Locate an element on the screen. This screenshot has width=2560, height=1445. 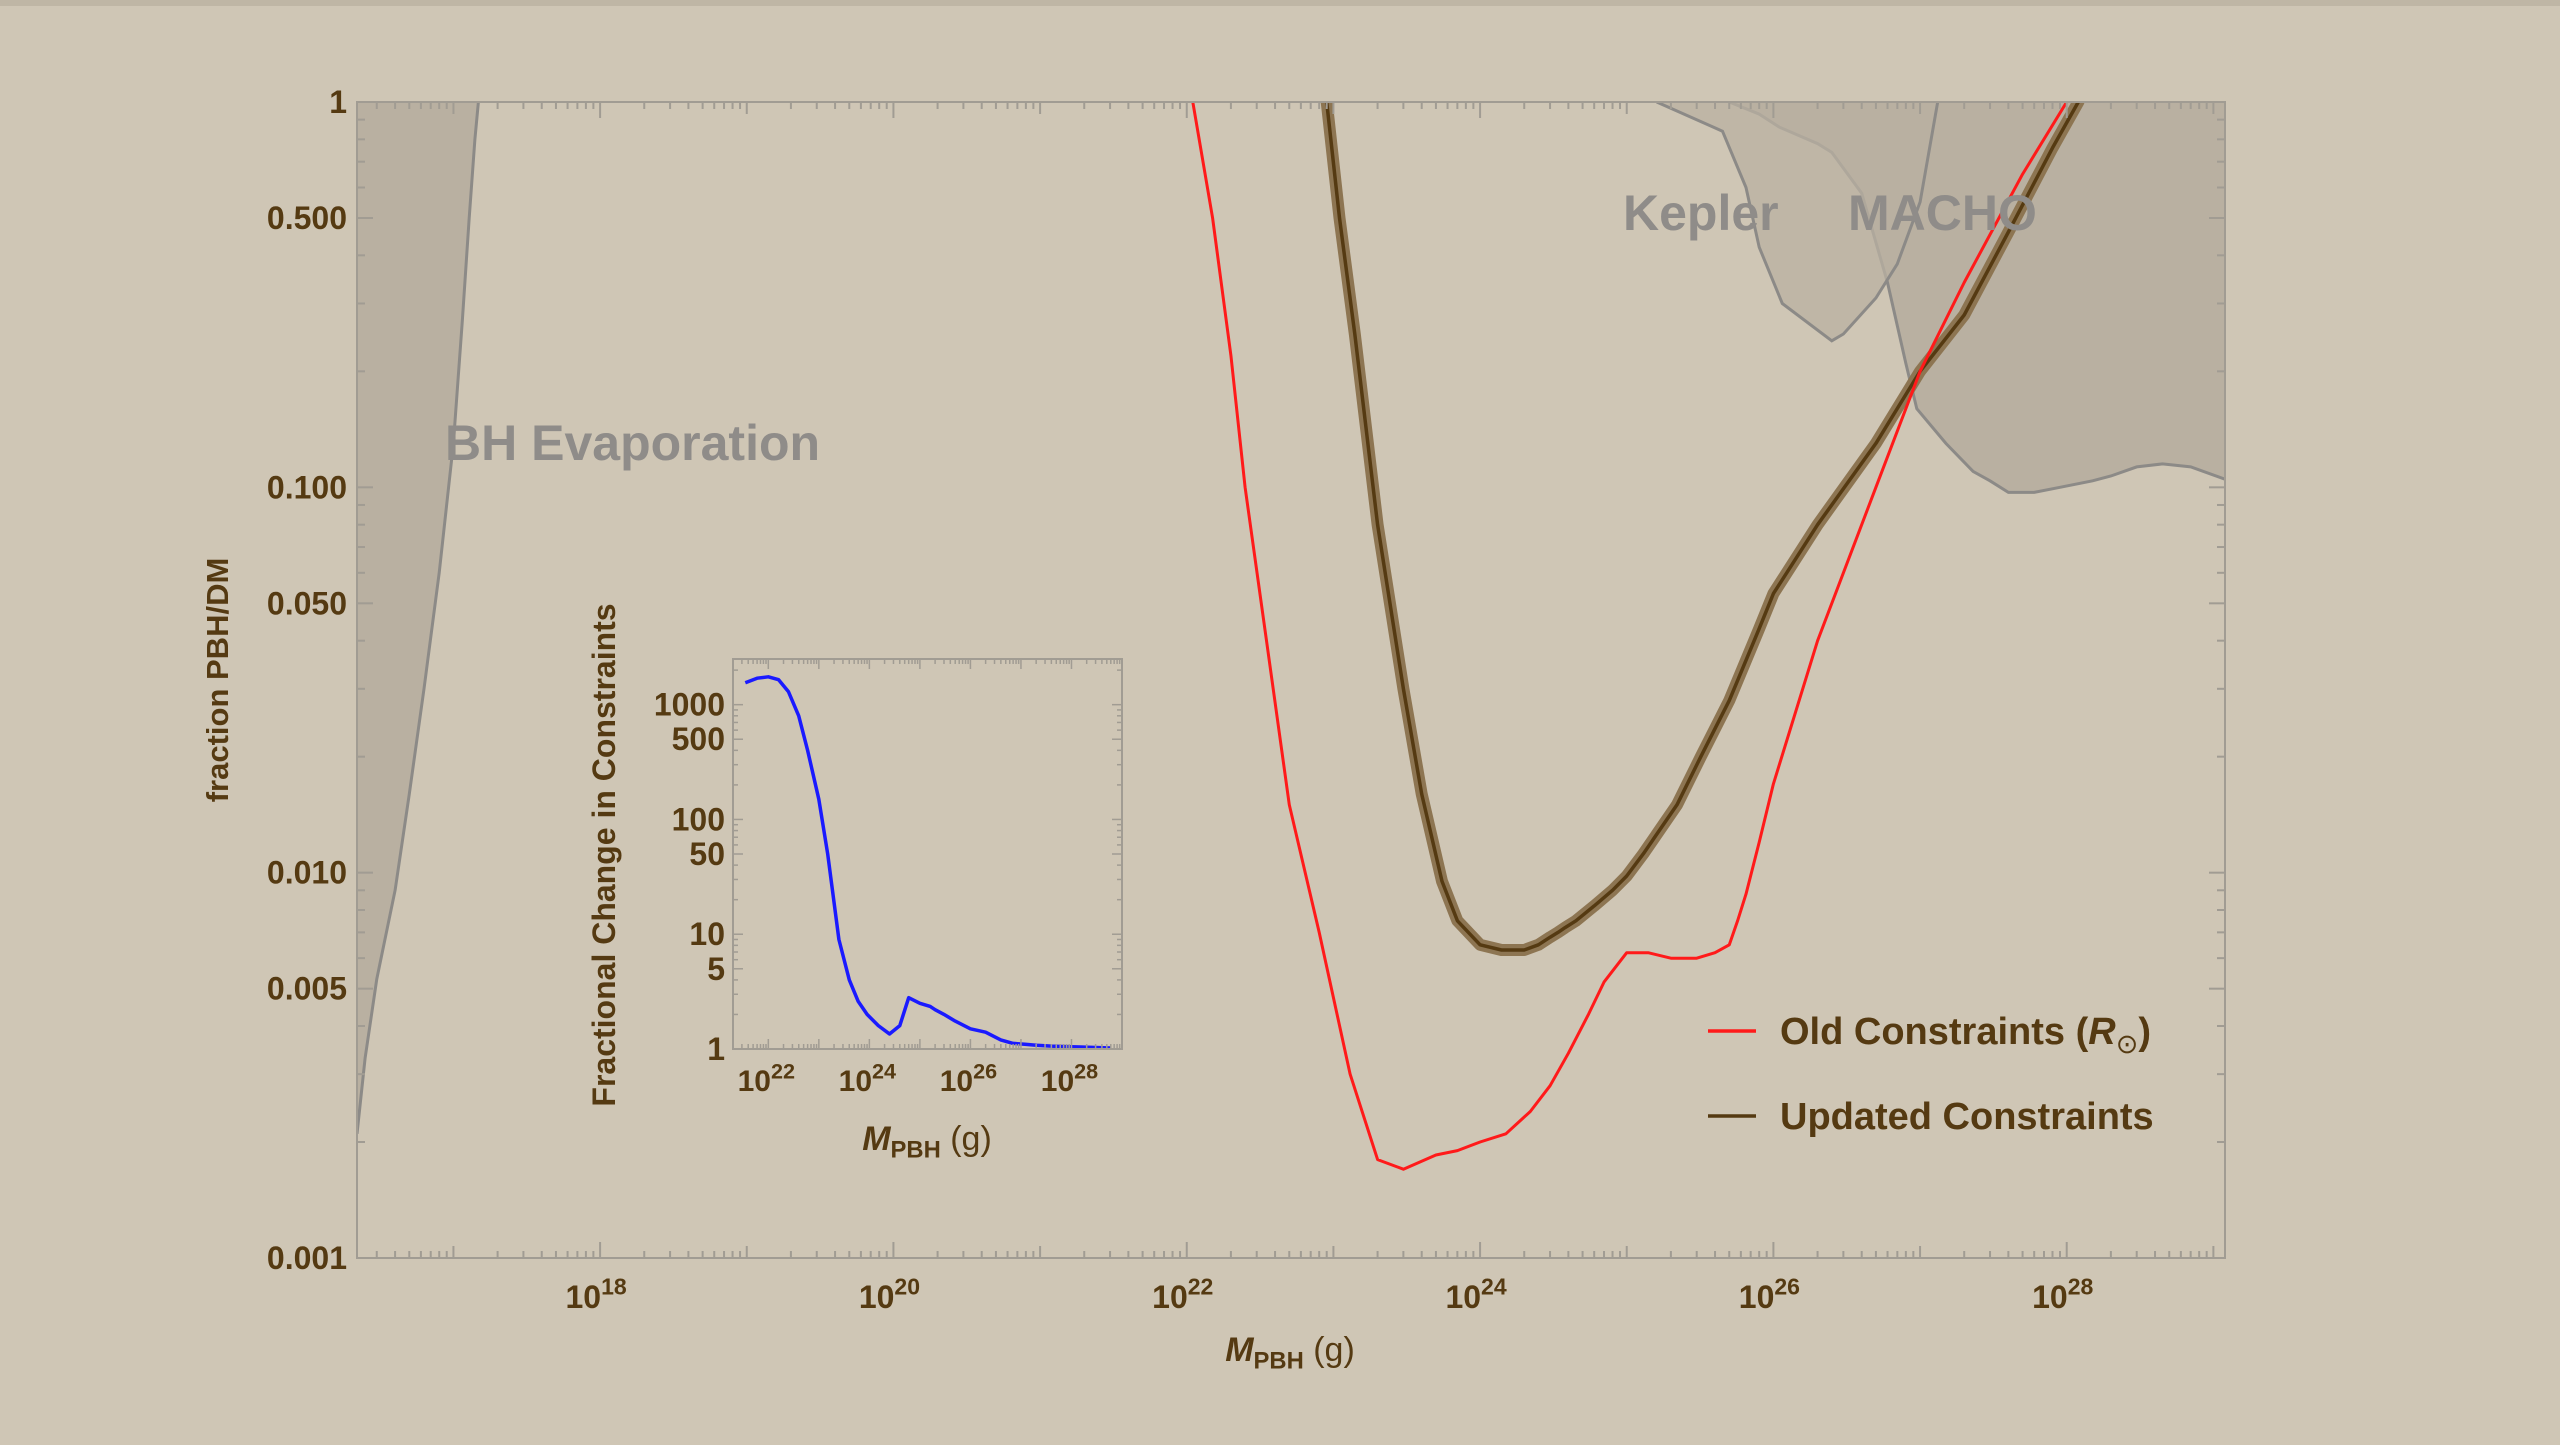
inset-x-tick-label-28-exp: 28 is located at coordinates (1086, 1070).